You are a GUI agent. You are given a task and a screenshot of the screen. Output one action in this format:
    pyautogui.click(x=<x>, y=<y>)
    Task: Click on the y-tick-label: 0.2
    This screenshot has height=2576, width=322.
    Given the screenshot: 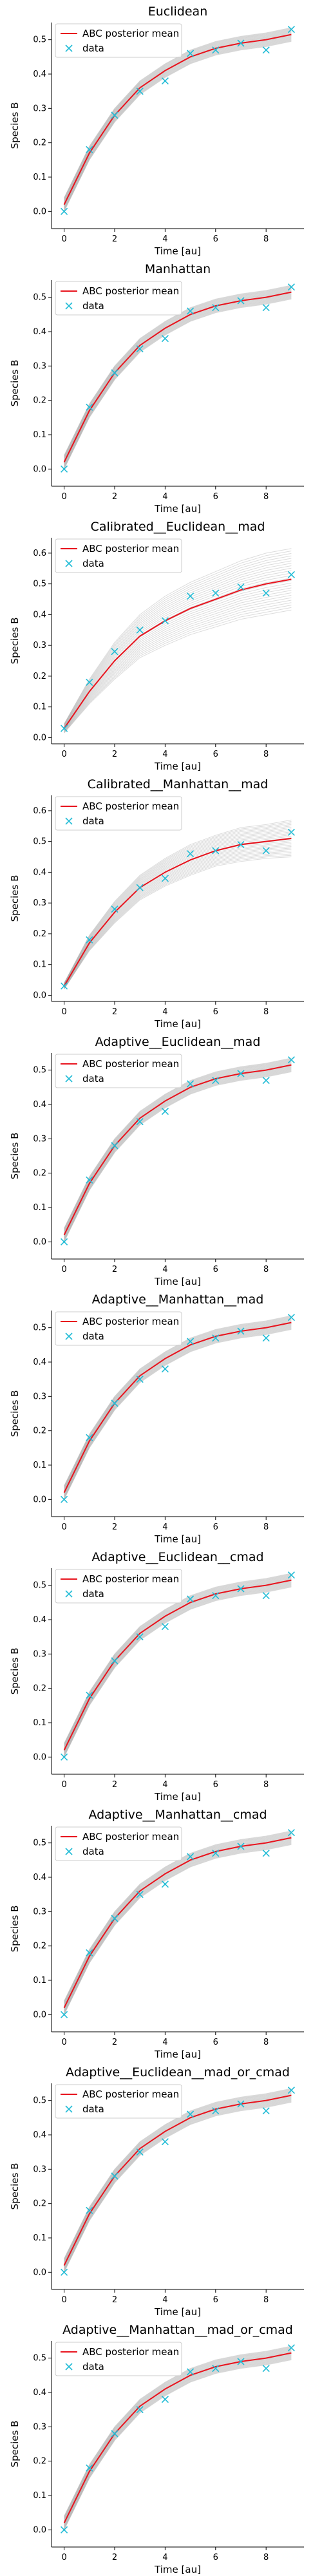 What is the action you would take?
    pyautogui.click(x=40, y=143)
    